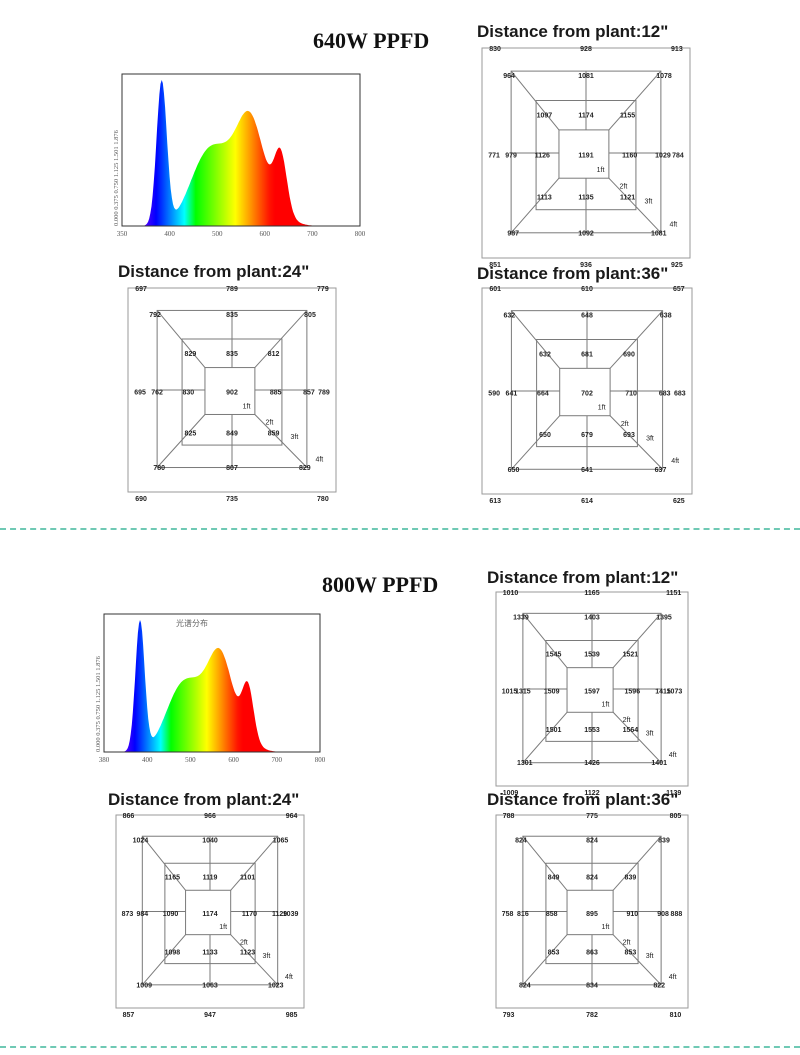 The height and width of the screenshot is (1055, 800). Describe the element at coordinates (525, 763) in the screenshot. I see `ppfd-value: 1301` at that location.